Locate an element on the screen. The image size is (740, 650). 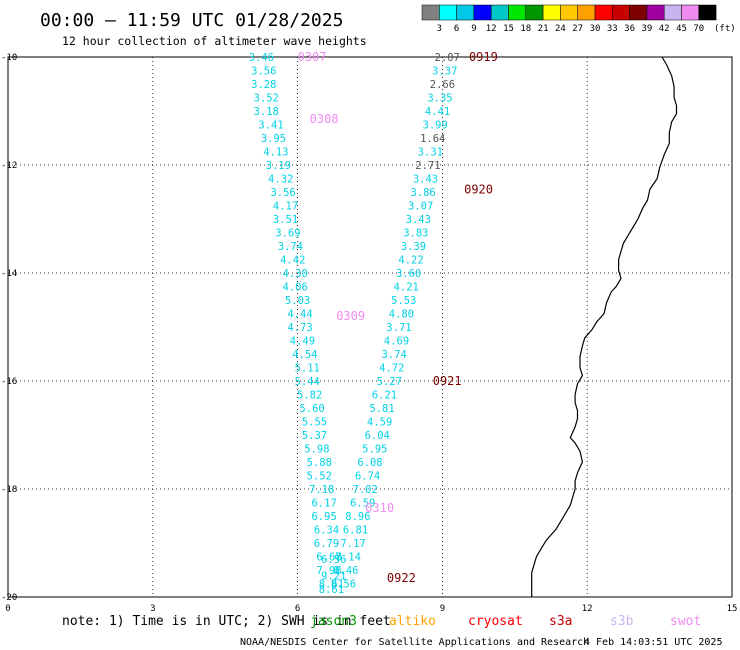
data-point-label: 4.30 is located at coordinates (295, 274).